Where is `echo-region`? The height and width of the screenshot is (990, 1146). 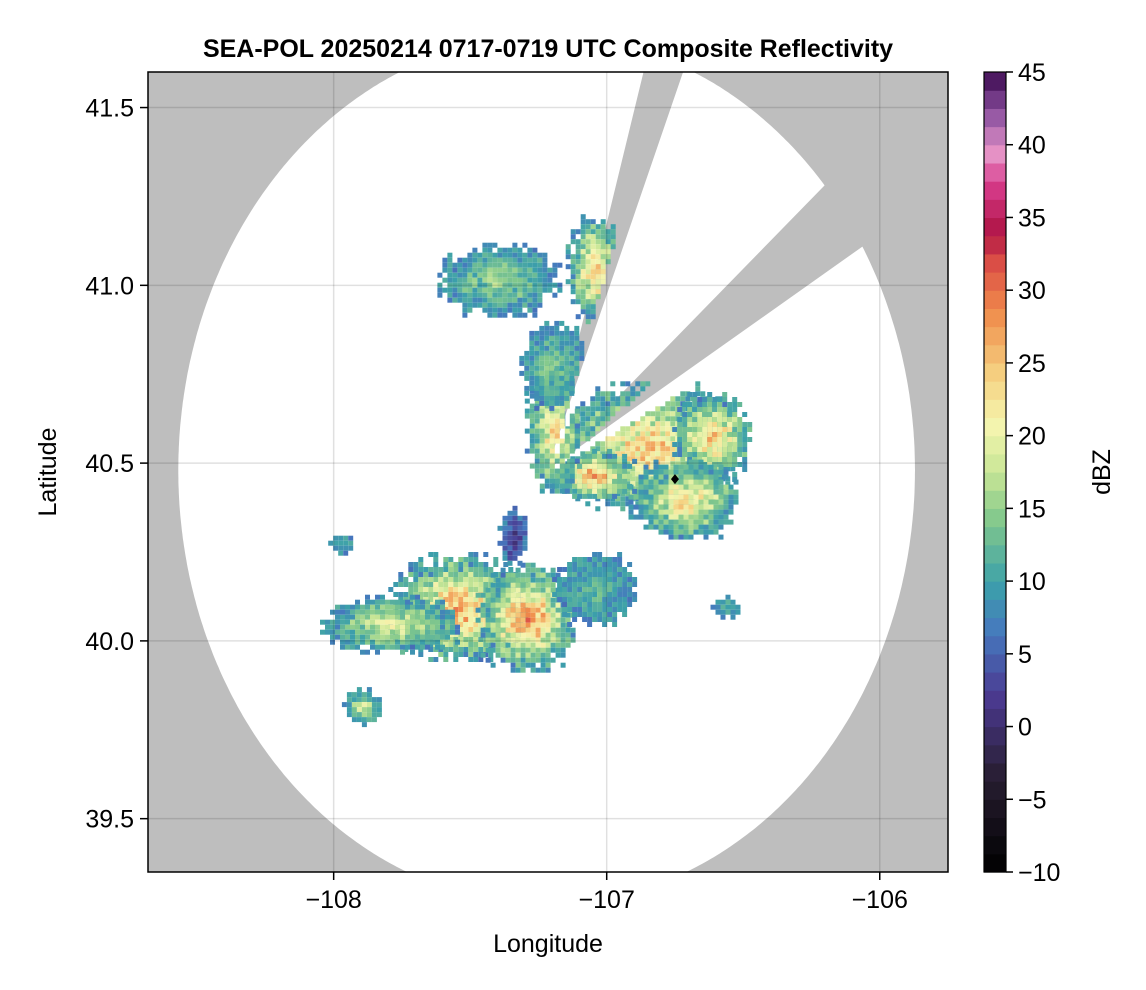
echo-region is located at coordinates (725, 607).